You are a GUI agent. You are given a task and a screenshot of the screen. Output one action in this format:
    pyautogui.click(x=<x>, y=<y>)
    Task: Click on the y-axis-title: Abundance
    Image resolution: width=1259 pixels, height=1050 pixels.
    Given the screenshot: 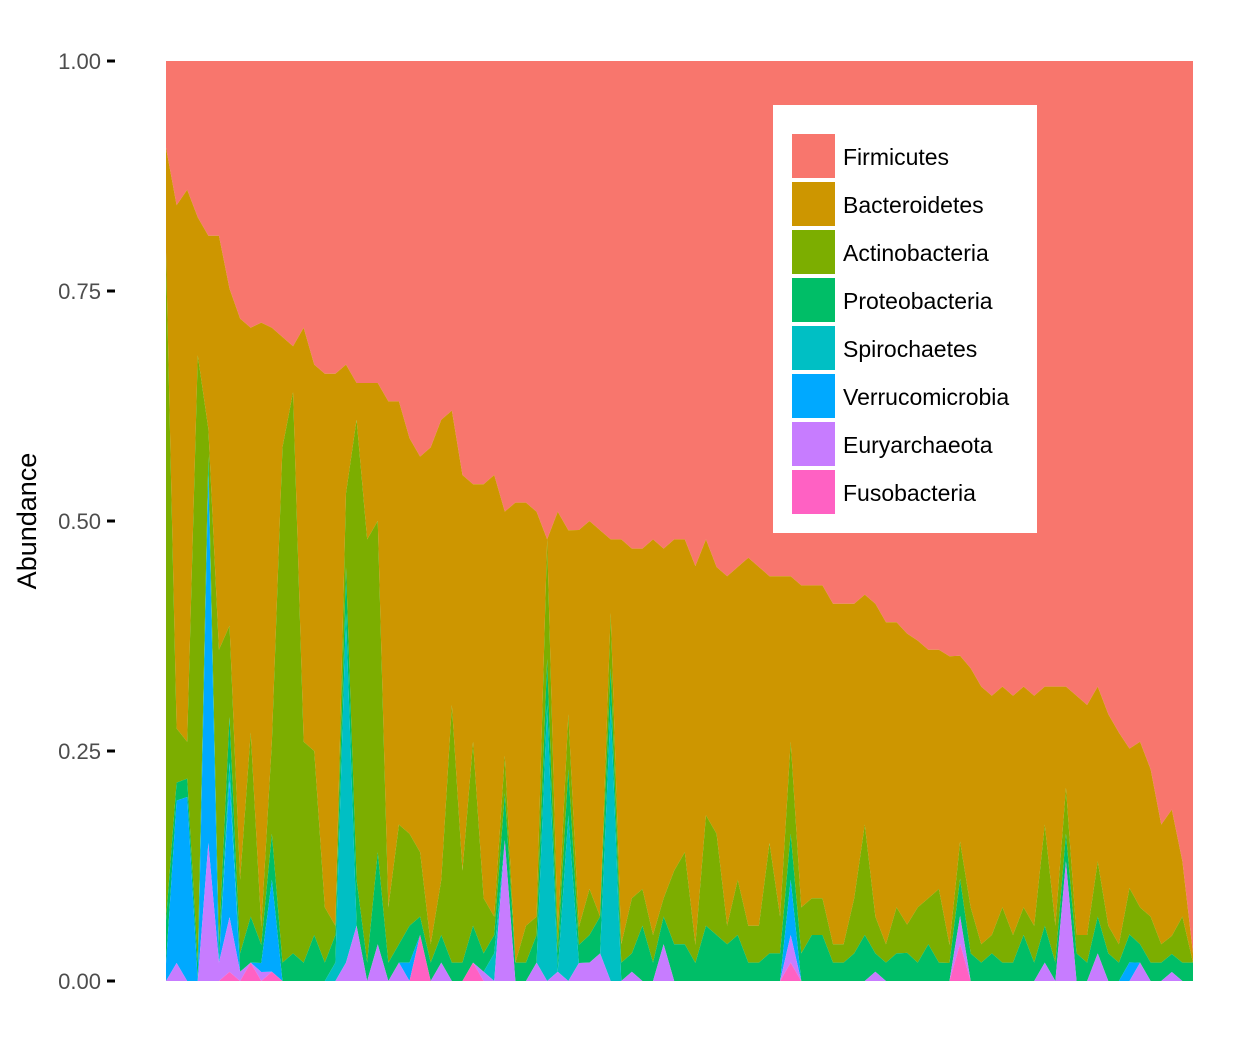 What is the action you would take?
    pyautogui.click(x=27, y=521)
    